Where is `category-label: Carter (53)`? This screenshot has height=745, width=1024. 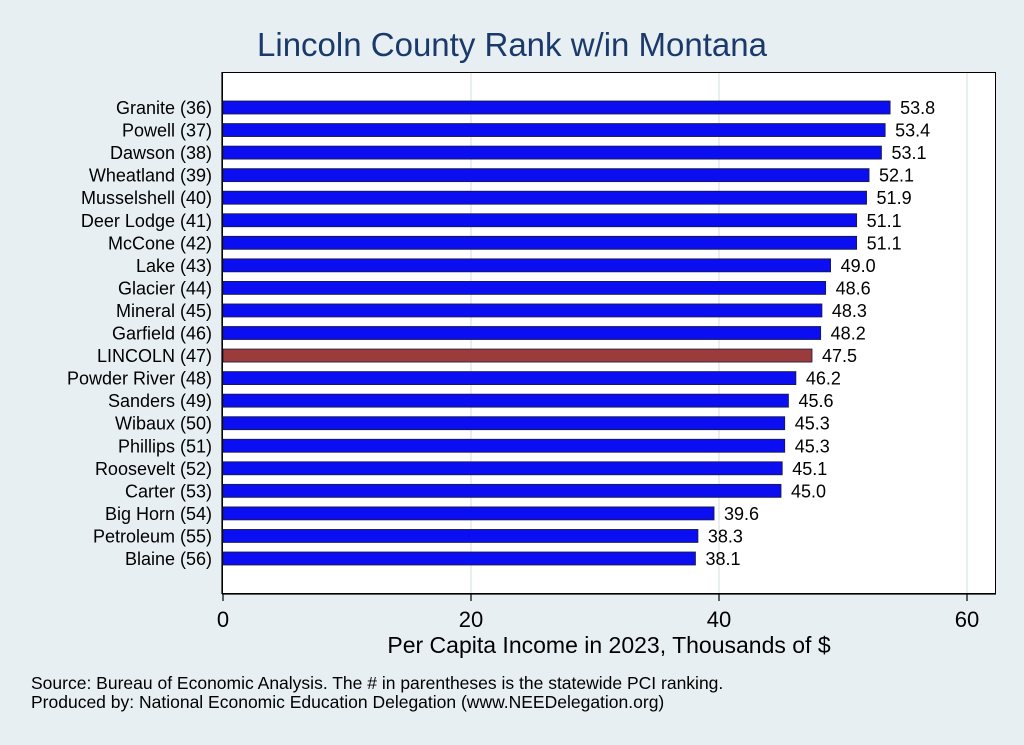
category-label: Carter (53) is located at coordinates (168, 491).